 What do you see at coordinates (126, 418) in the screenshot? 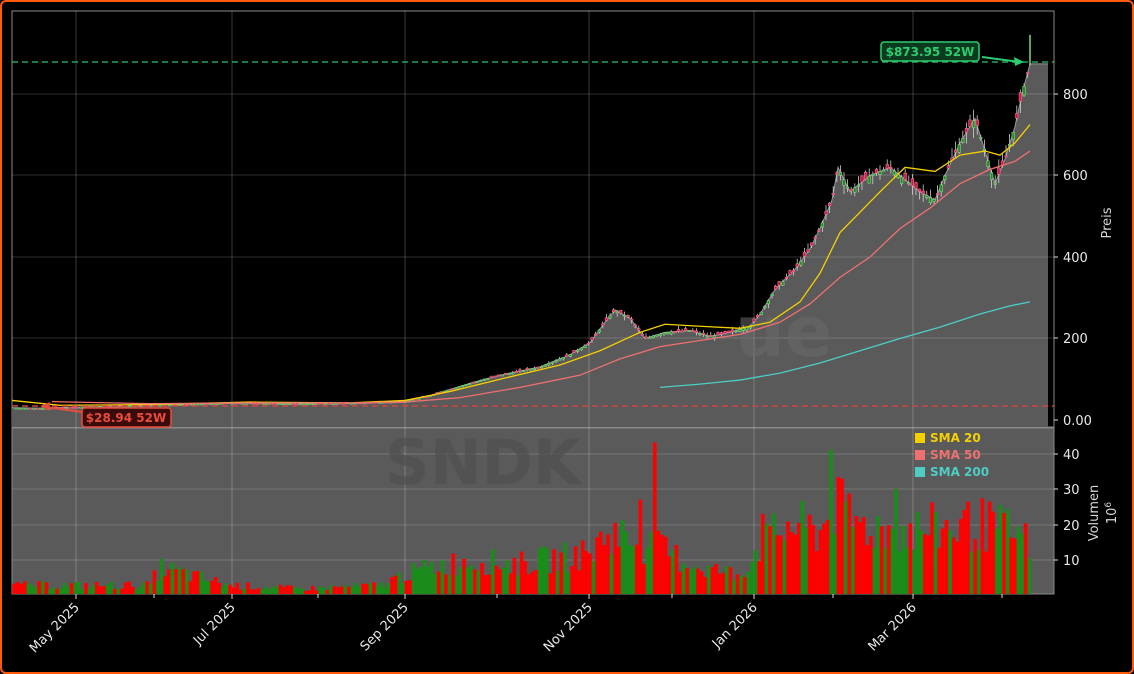
I see `low-52w-label: $28.94 52W` at bounding box center [126, 418].